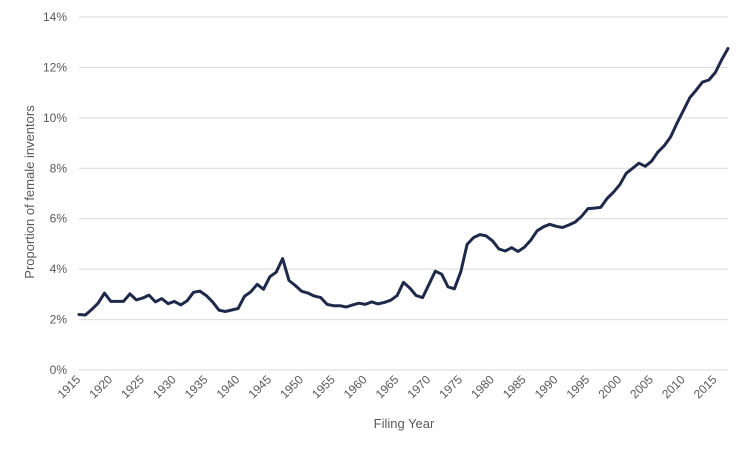 This screenshot has height=452, width=754. I want to click on x-tick-label: 1925, so click(132, 386).